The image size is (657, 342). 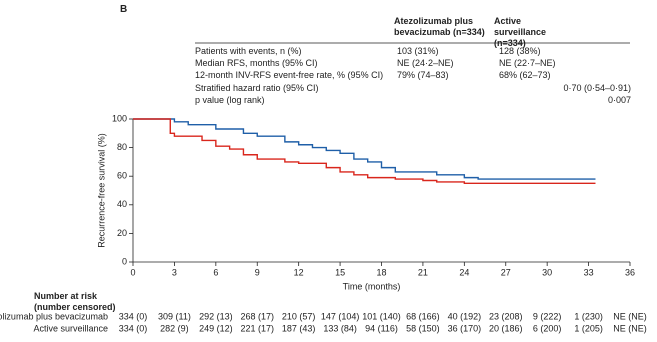 I want to click on table-cell: 79% (74–83), so click(x=423, y=75).